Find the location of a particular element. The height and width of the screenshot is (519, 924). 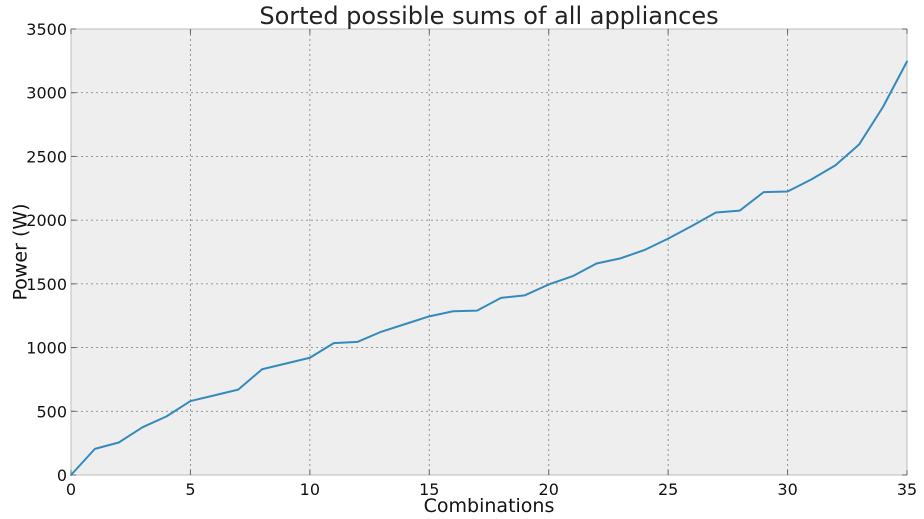

x-tick-label: 20 is located at coordinates (549, 489).